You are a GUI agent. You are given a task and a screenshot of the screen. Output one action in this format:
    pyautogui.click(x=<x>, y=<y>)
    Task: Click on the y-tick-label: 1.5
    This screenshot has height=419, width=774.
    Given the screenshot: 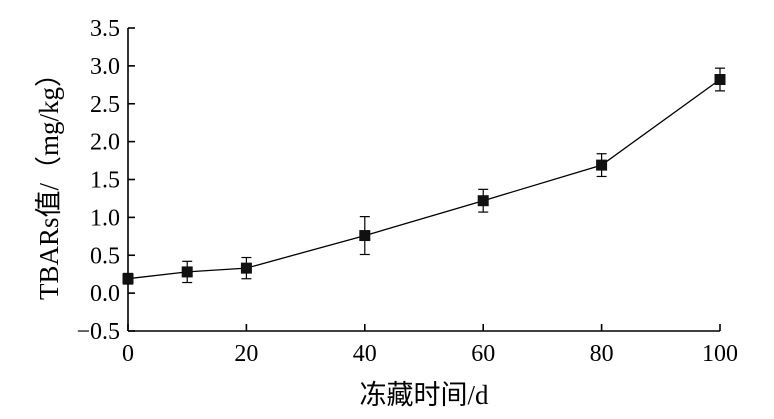 What is the action you would take?
    pyautogui.click(x=105, y=181)
    